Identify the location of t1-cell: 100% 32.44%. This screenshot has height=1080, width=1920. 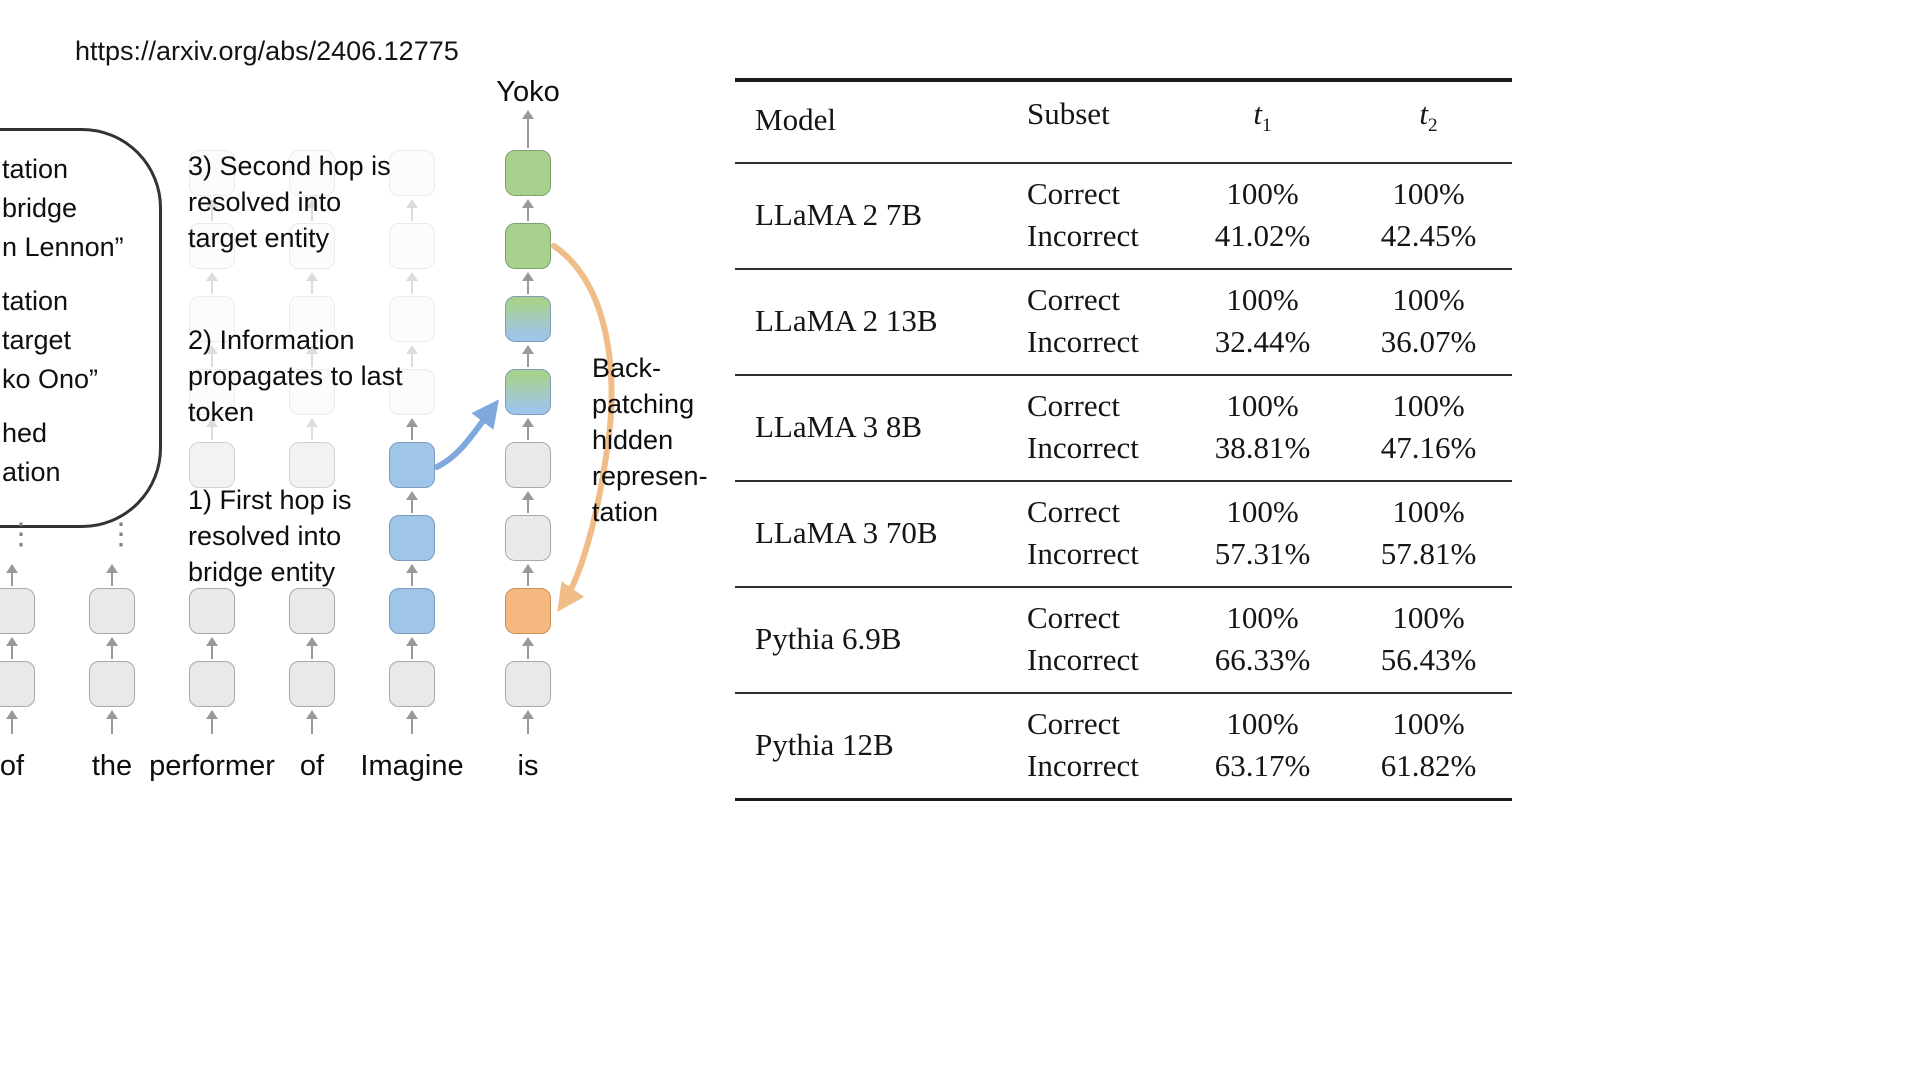
(1262, 321).